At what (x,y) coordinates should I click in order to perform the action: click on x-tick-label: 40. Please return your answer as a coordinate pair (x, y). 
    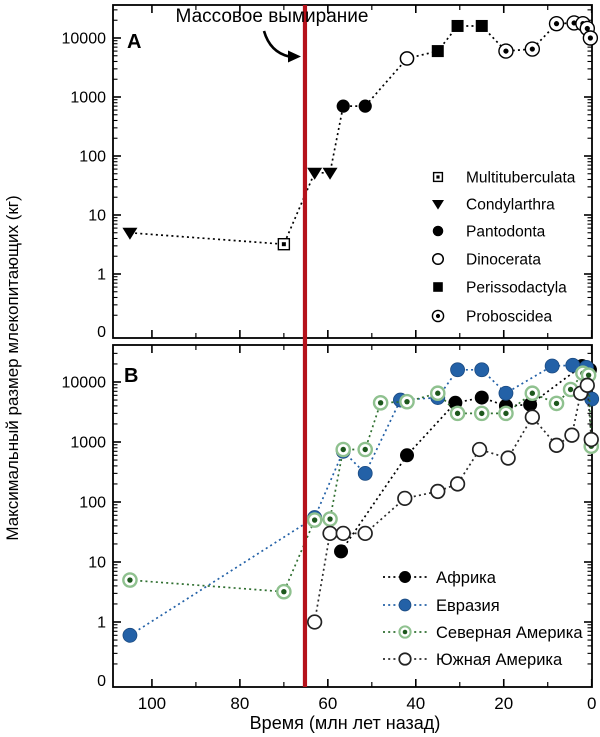
    Looking at the image, I should click on (415, 703).